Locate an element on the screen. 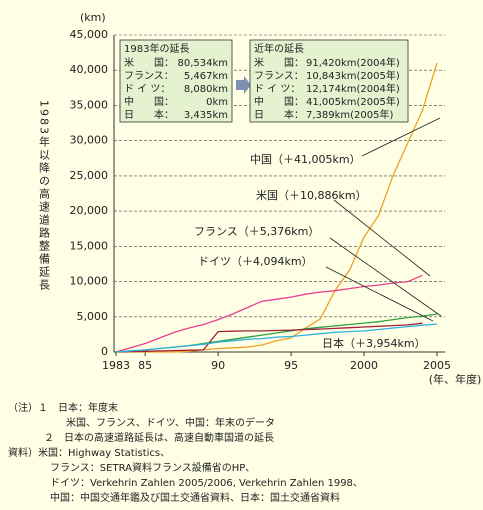 The image size is (483, 510). box-value: 12,174km(2004年) is located at coordinates (353, 88).